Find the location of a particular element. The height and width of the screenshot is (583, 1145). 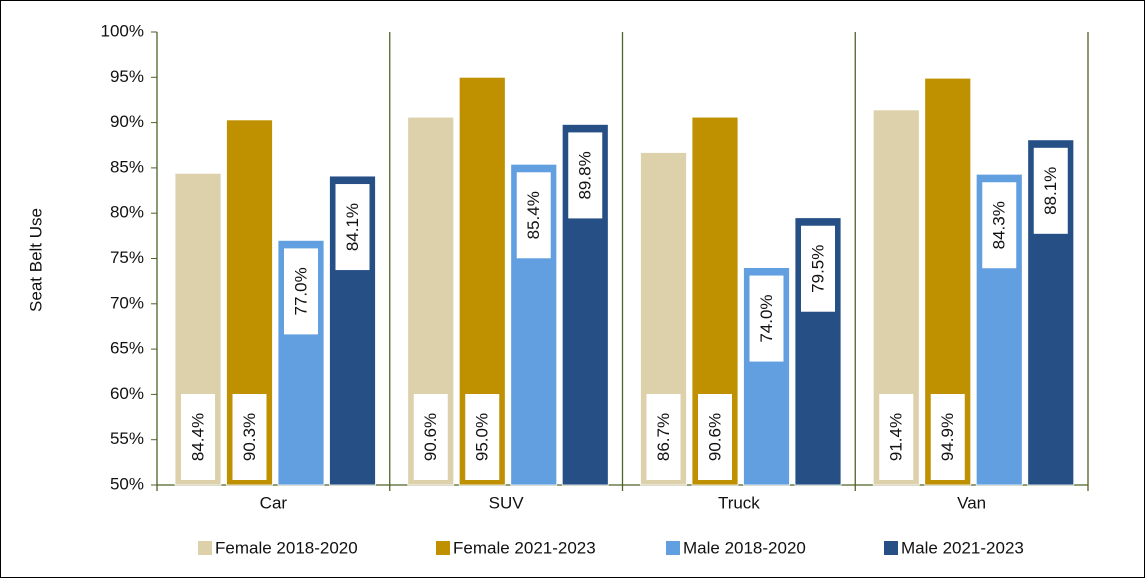

legend-label: Female 2018-2020 is located at coordinates (286, 547).